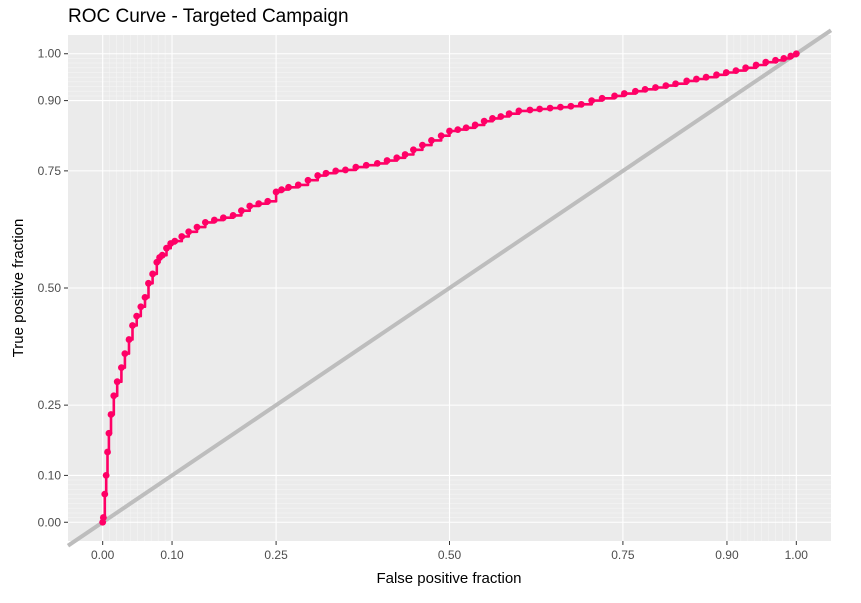 The height and width of the screenshot is (603, 861). Describe the element at coordinates (448, 578) in the screenshot. I see `x-axis-title: False positive fraction` at that location.